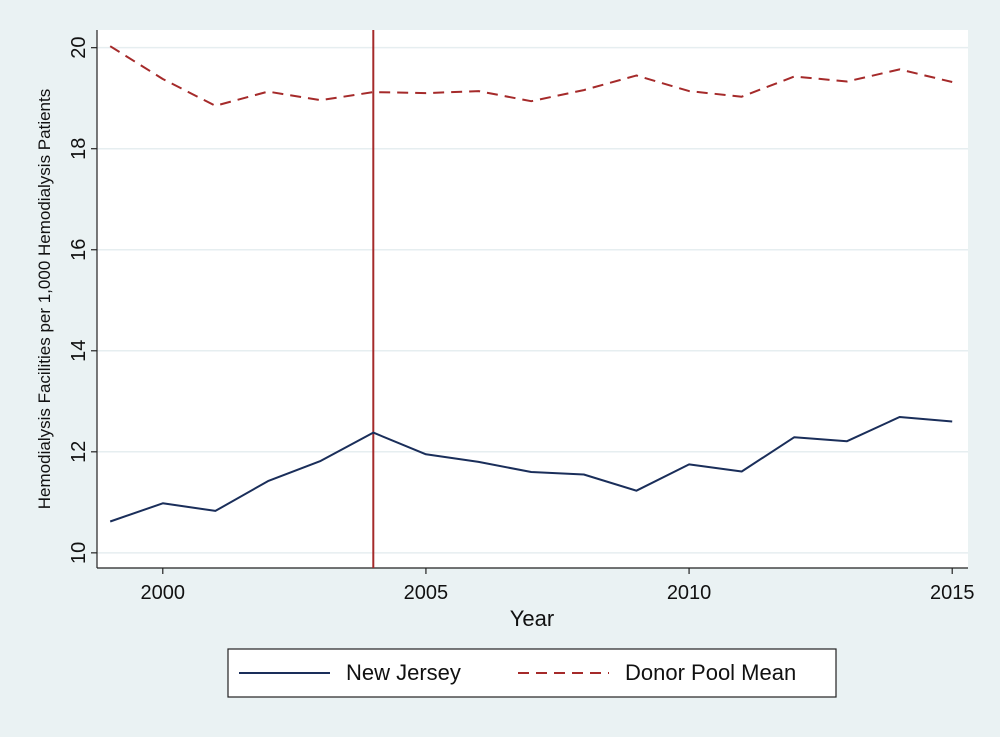  I want to click on legend-label-new-jersey: New Jersey, so click(403, 672).